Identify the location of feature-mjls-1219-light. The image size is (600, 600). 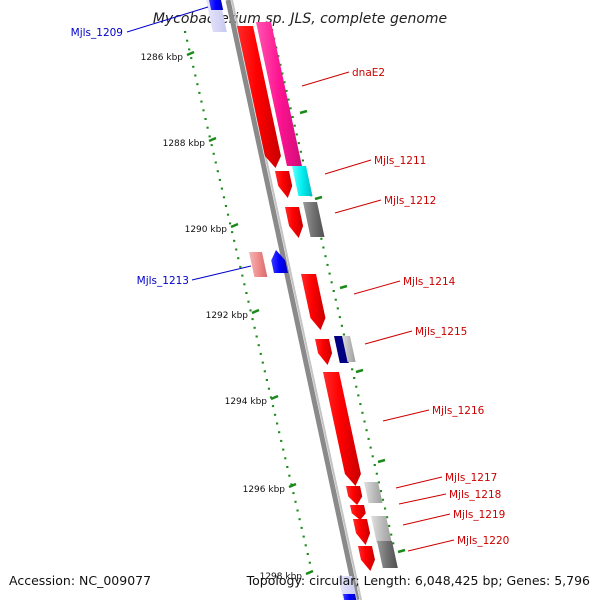
(381, 529).